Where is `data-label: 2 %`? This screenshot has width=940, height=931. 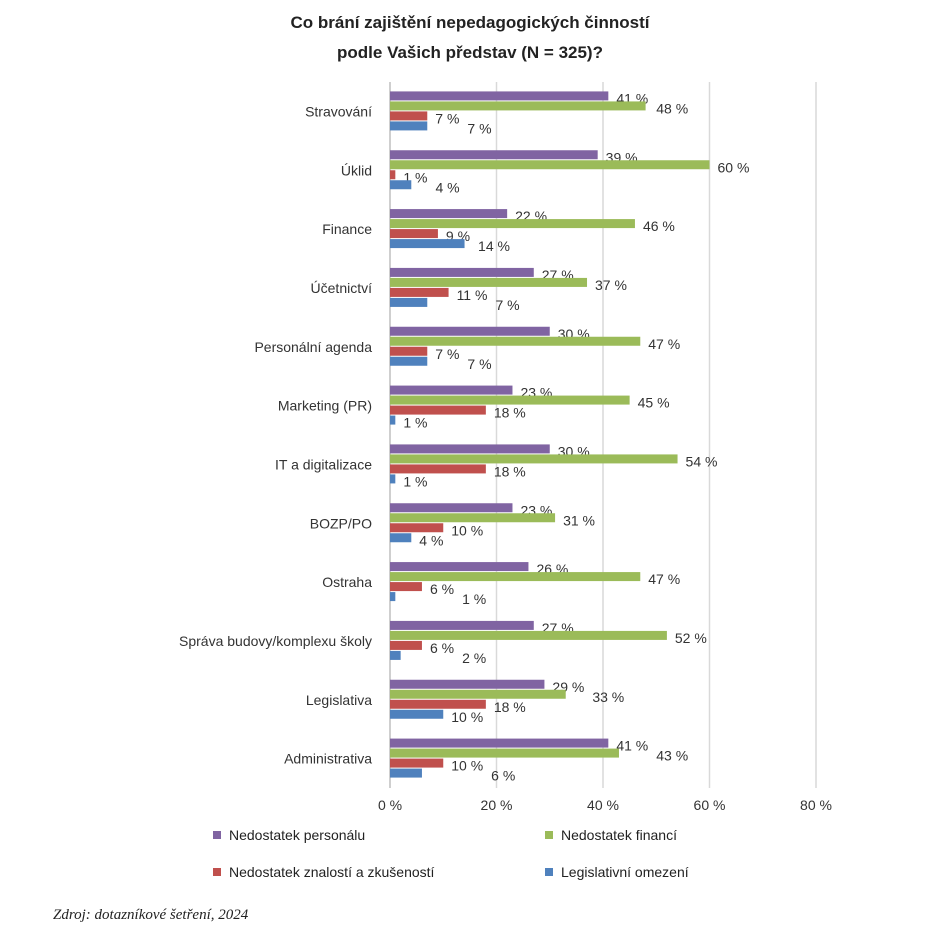 data-label: 2 % is located at coordinates (474, 658).